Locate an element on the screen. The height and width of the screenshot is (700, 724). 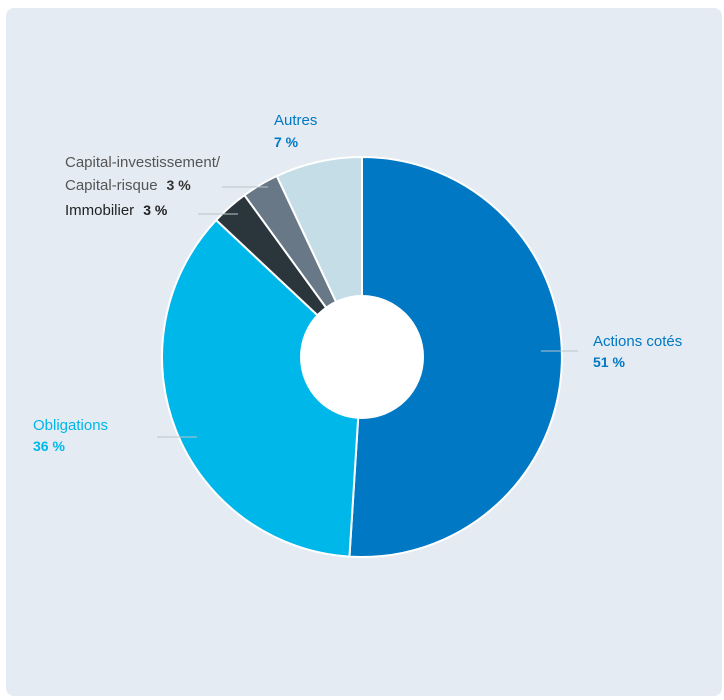
value-capital: 3 % is located at coordinates (179, 185).